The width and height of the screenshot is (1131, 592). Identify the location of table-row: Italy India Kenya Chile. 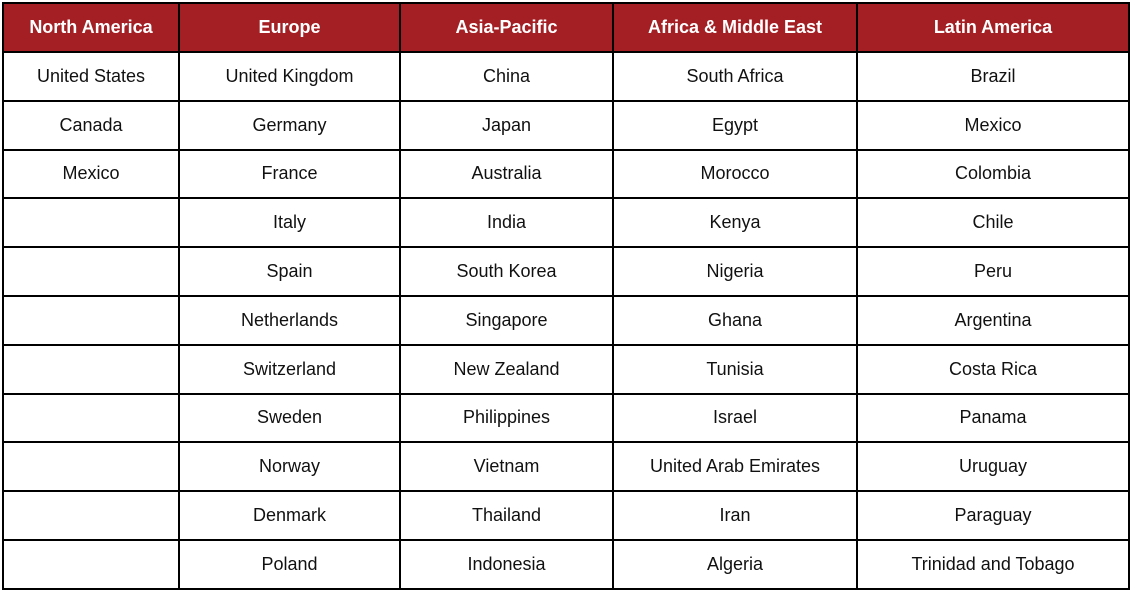
(566, 223).